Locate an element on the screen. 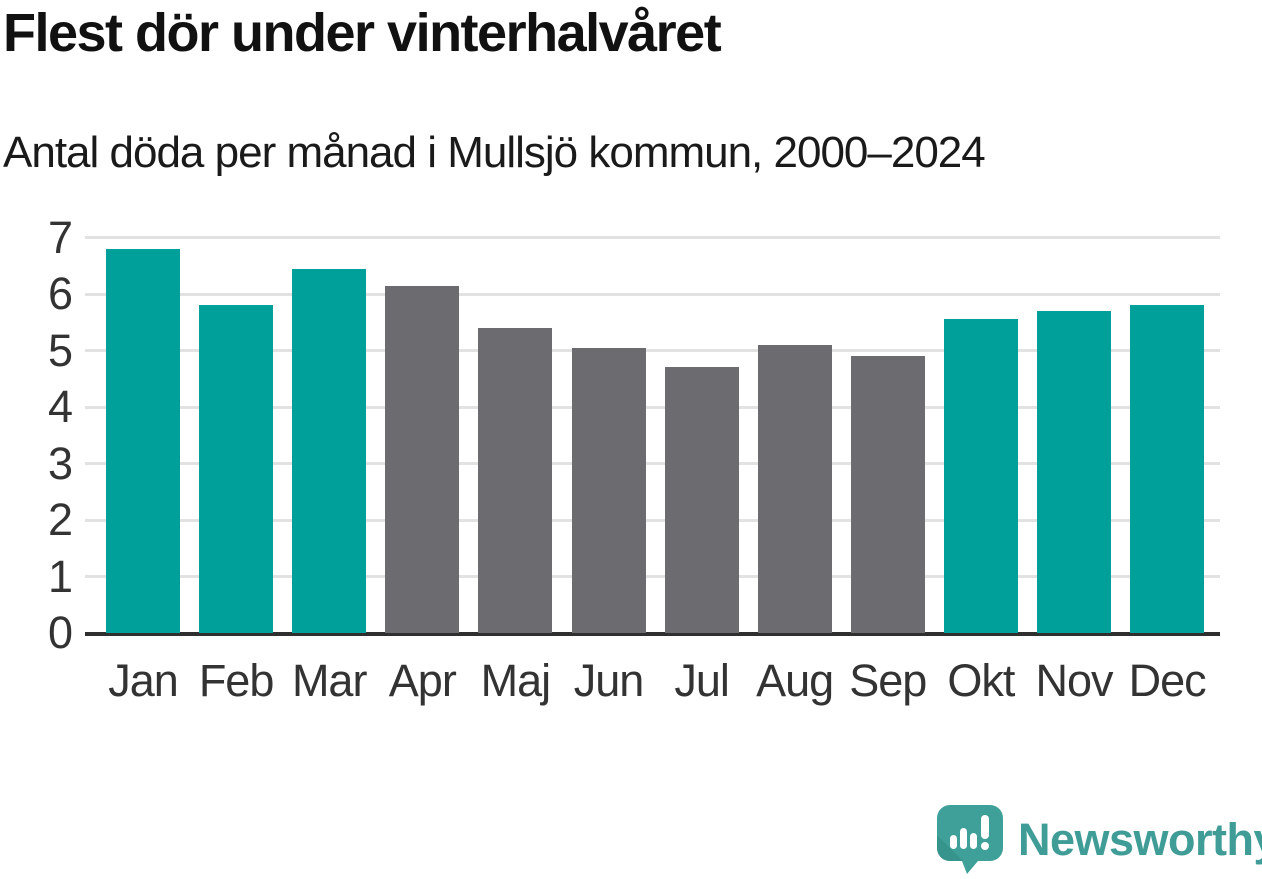  x-tick-apr: Apr is located at coordinates (422, 680).